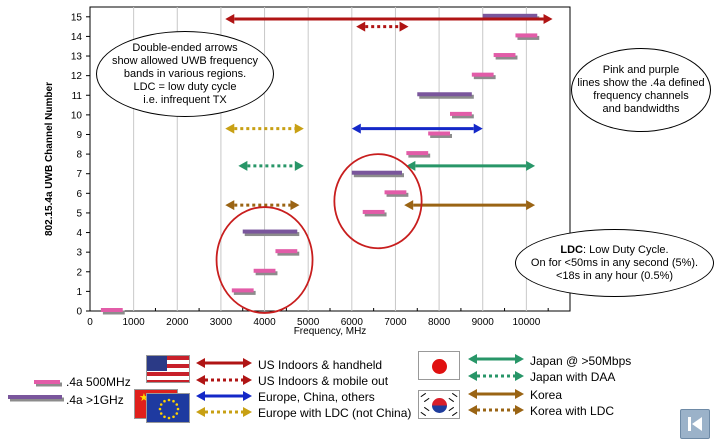  I want to click on y-tick-label: 5, so click(79, 213).